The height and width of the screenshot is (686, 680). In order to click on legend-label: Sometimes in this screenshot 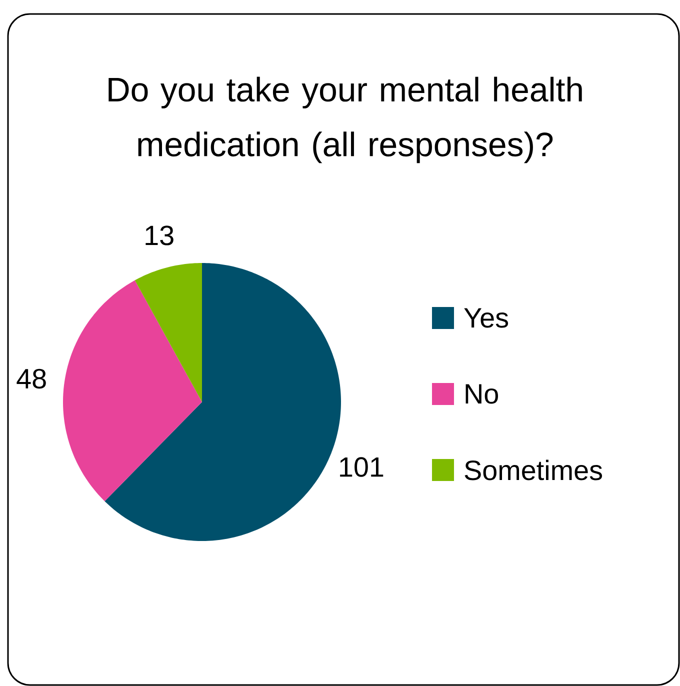, I will do `click(533, 470)`.